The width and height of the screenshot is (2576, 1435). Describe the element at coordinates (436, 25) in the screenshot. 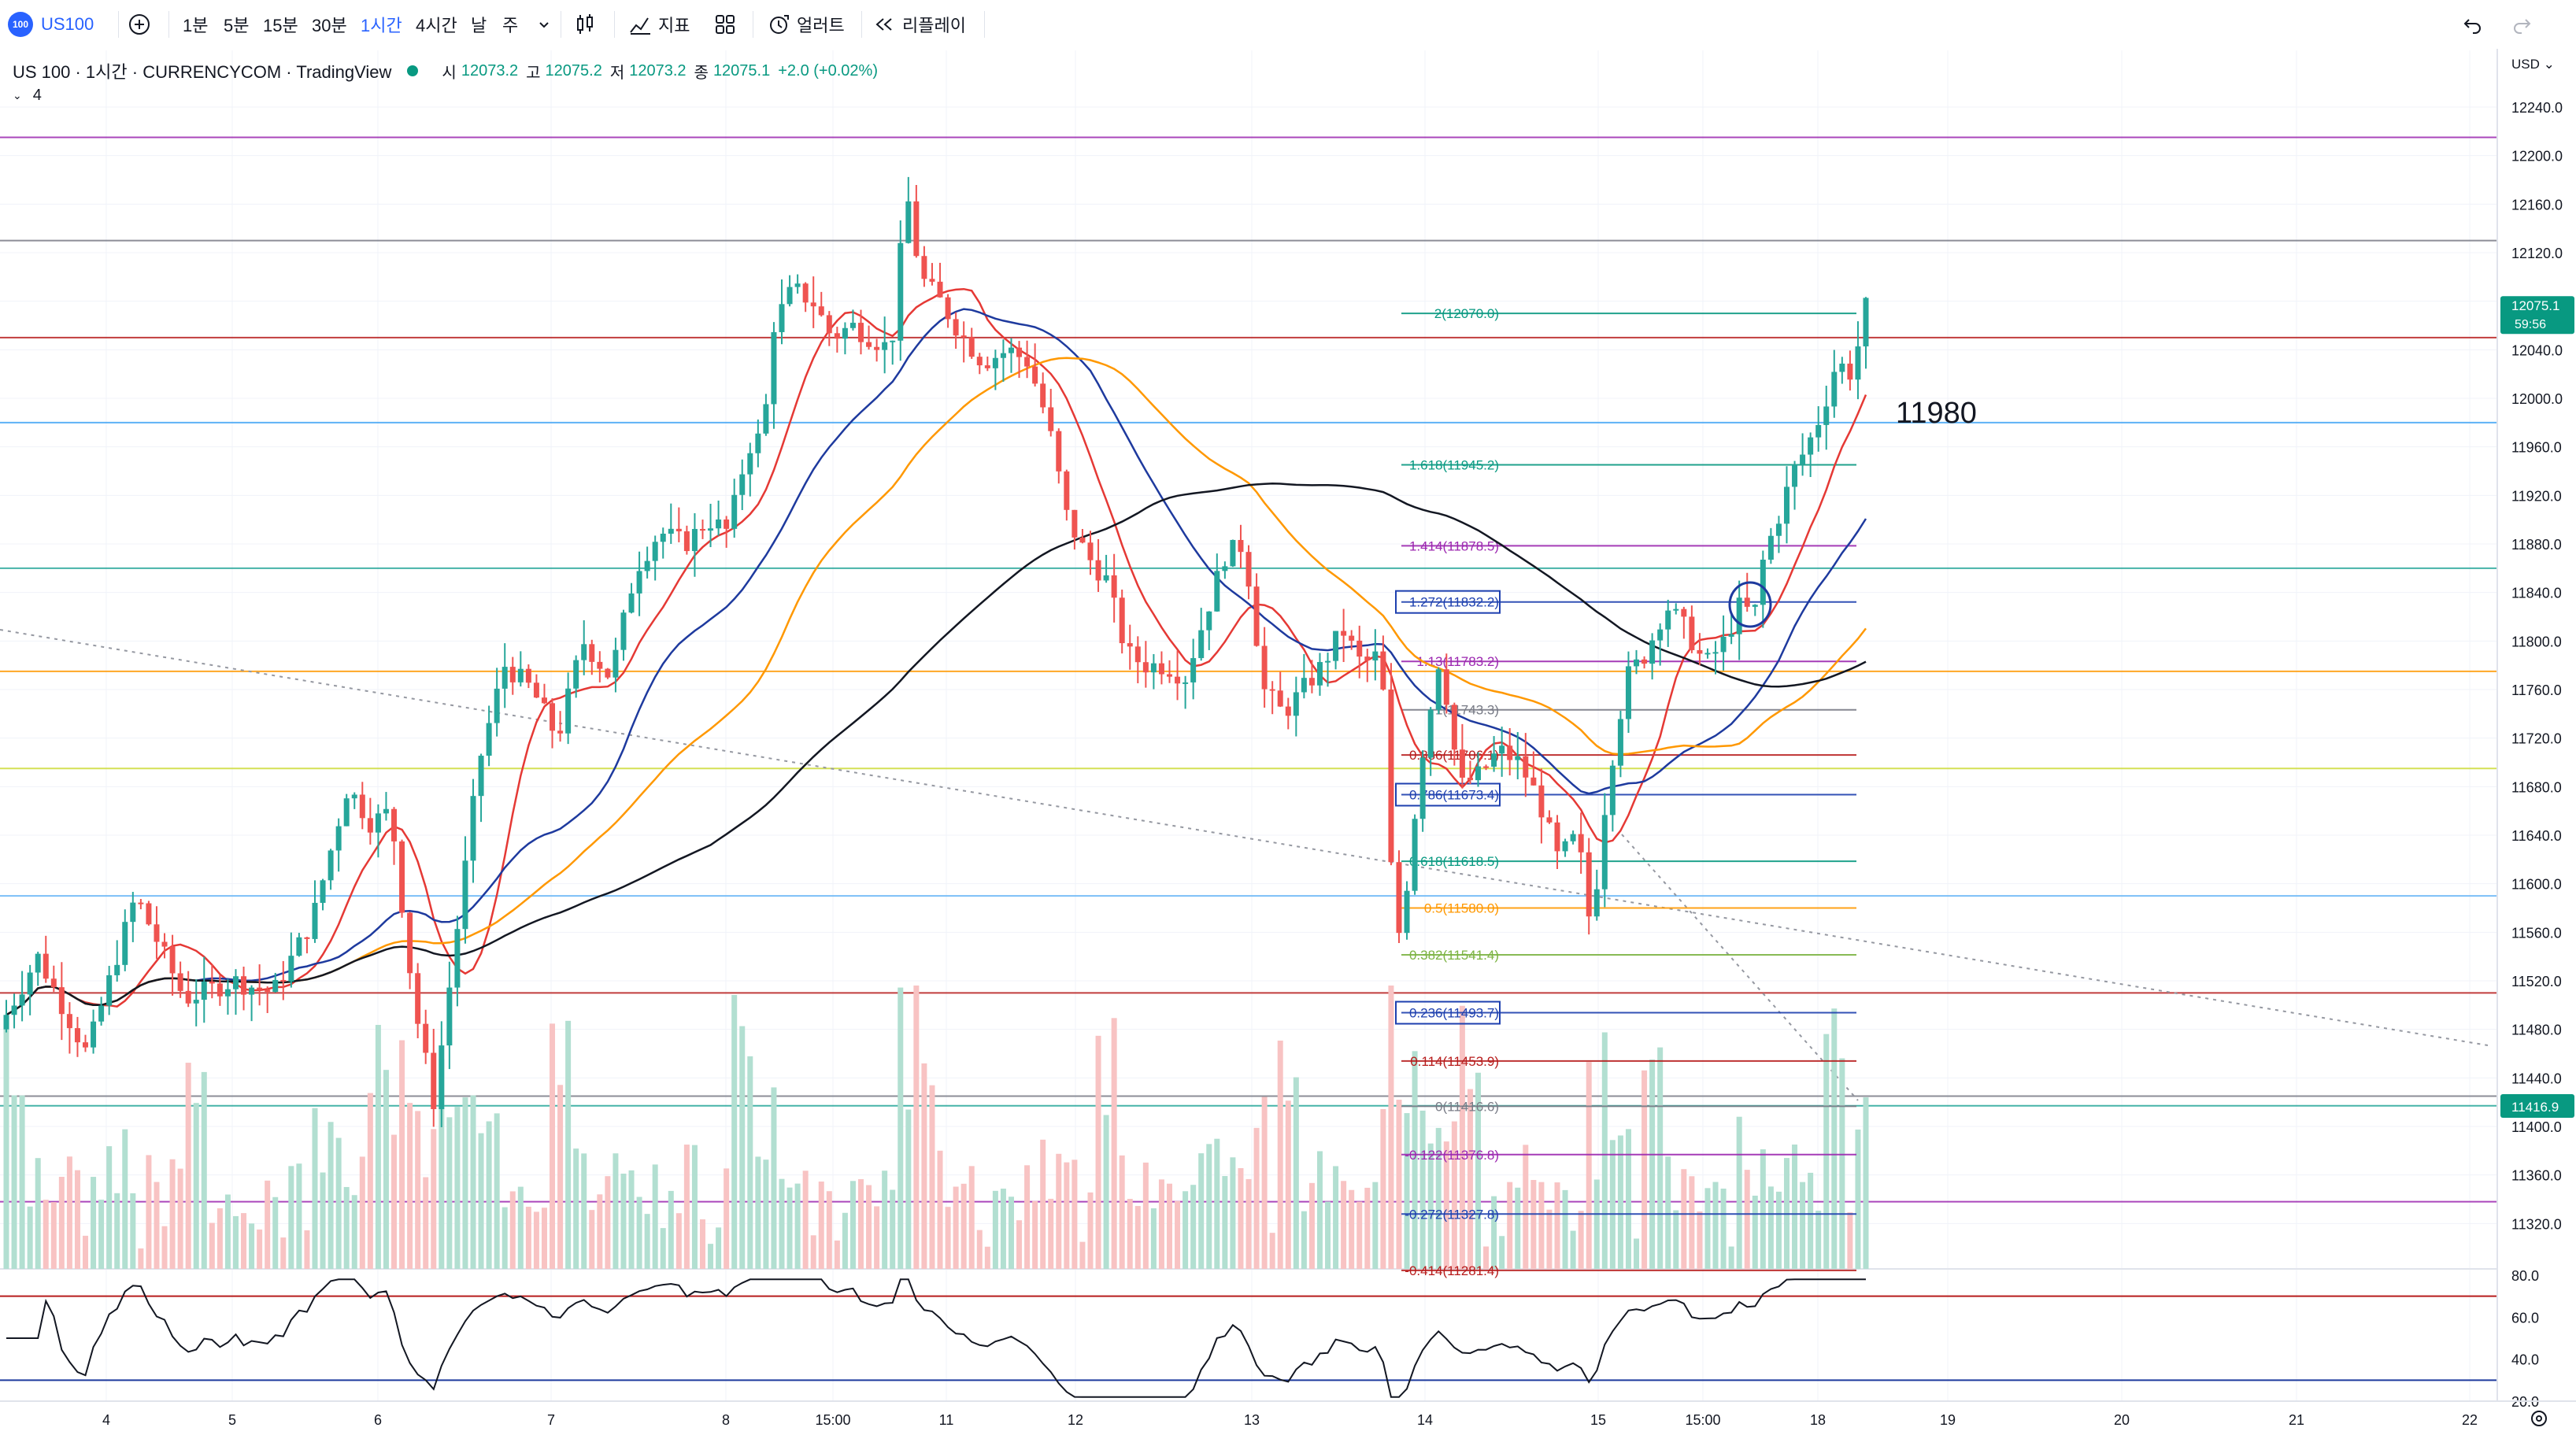

I see `interval-4h: 4시간` at that location.